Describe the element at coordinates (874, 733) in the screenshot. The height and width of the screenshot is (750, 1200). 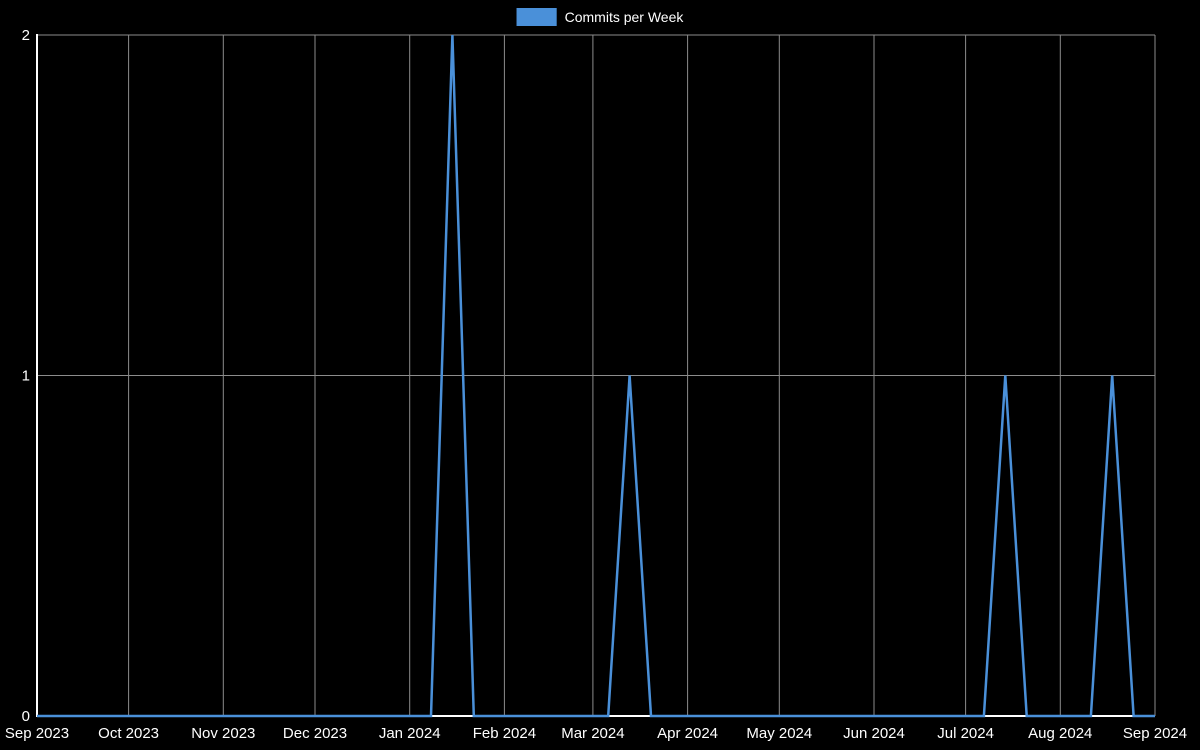
I see `x-tick-label: Jun 2024` at that location.